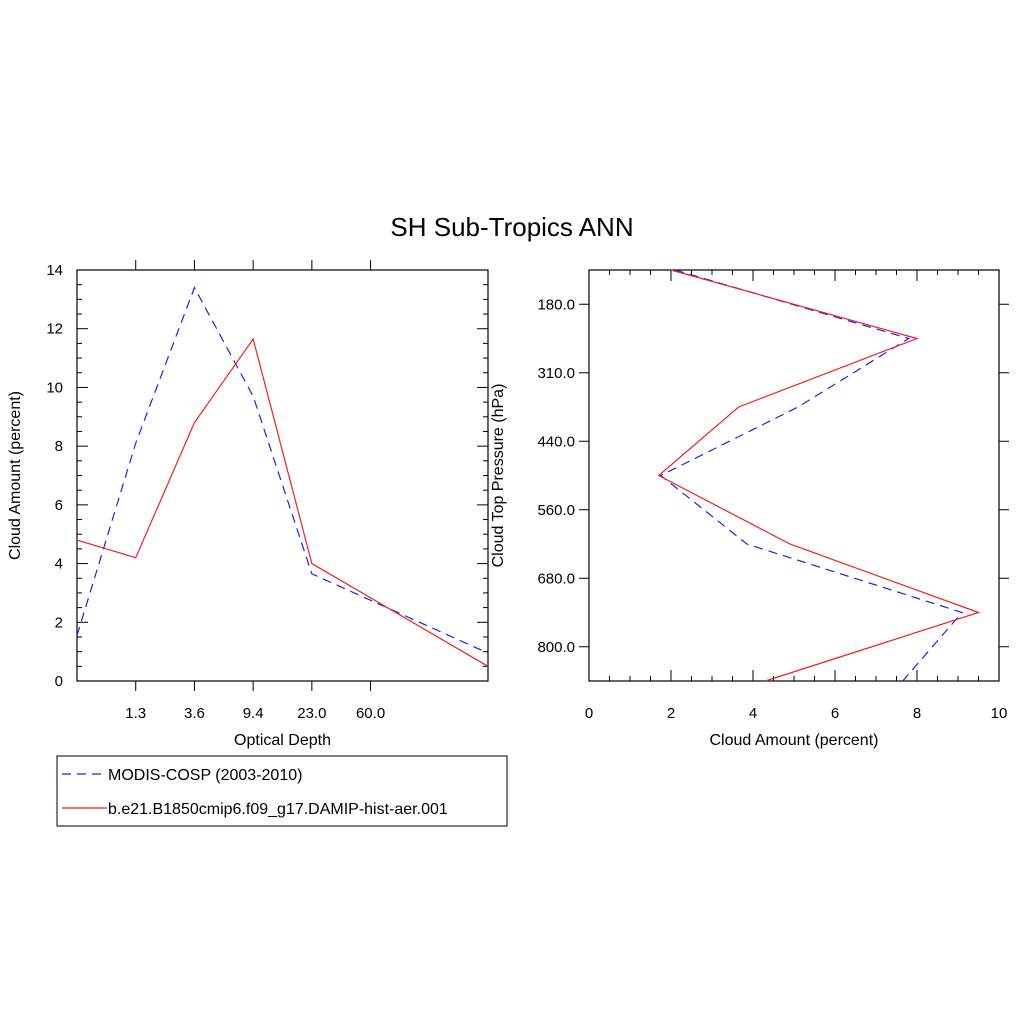 The image size is (1024, 1024). What do you see at coordinates (589, 713) in the screenshot?
I see `right-x-tick-label: 0` at bounding box center [589, 713].